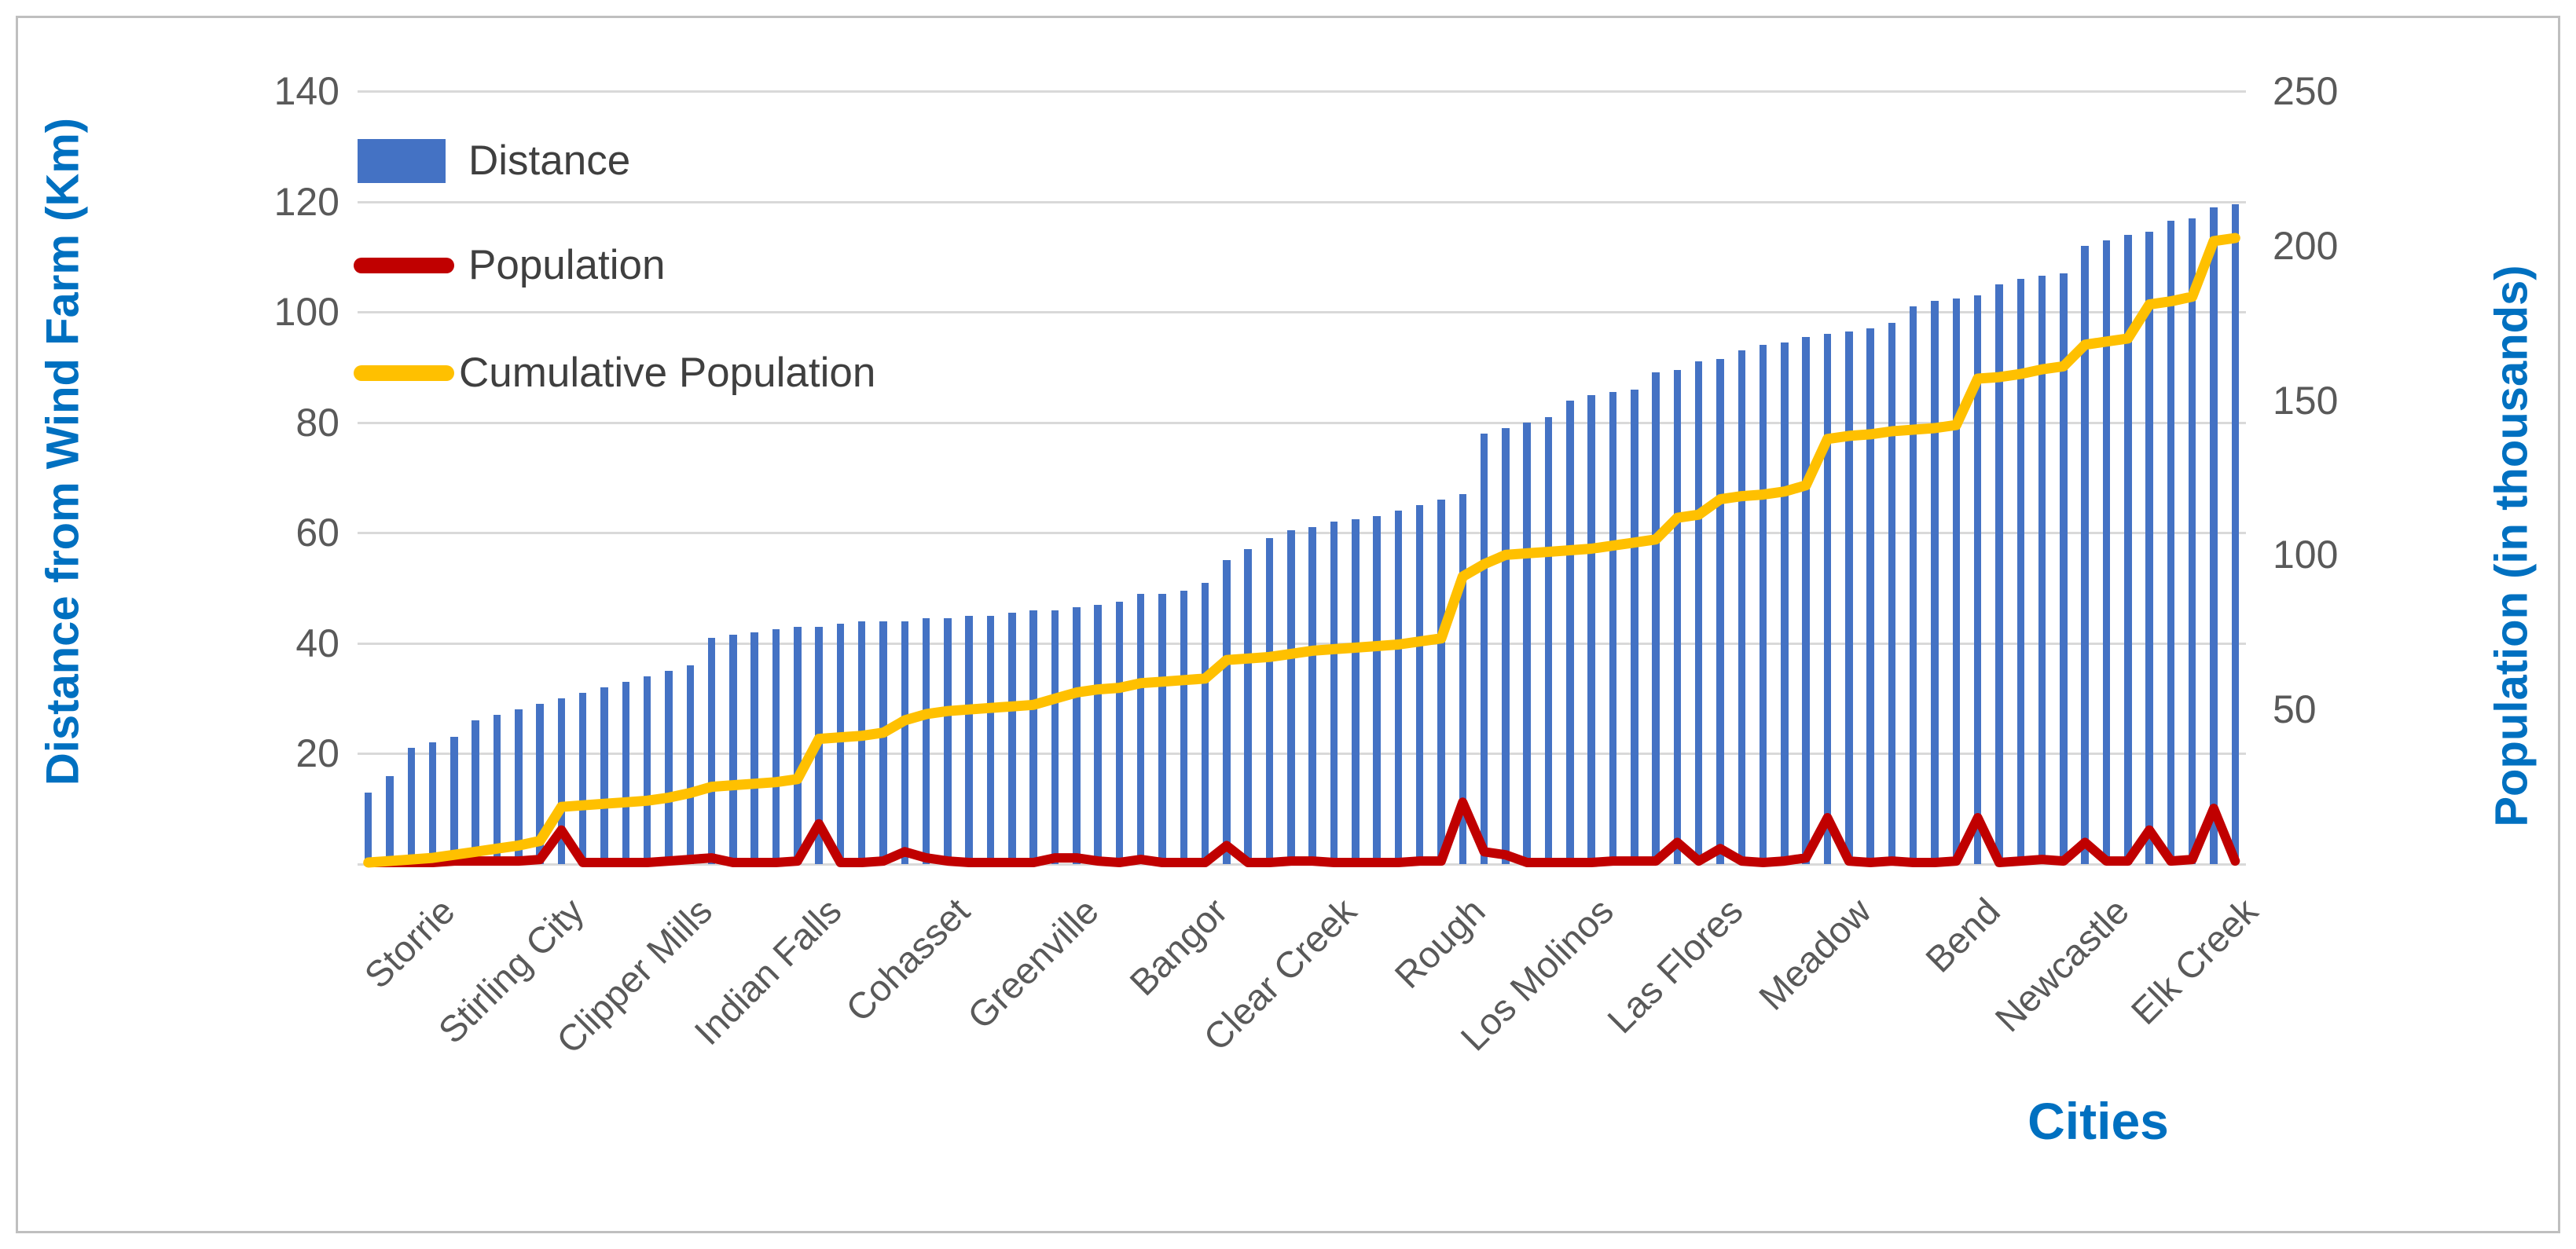 The height and width of the screenshot is (1249, 2576). Describe the element at coordinates (306, 312) in the screenshot. I see `left-tick-label: 100` at that location.